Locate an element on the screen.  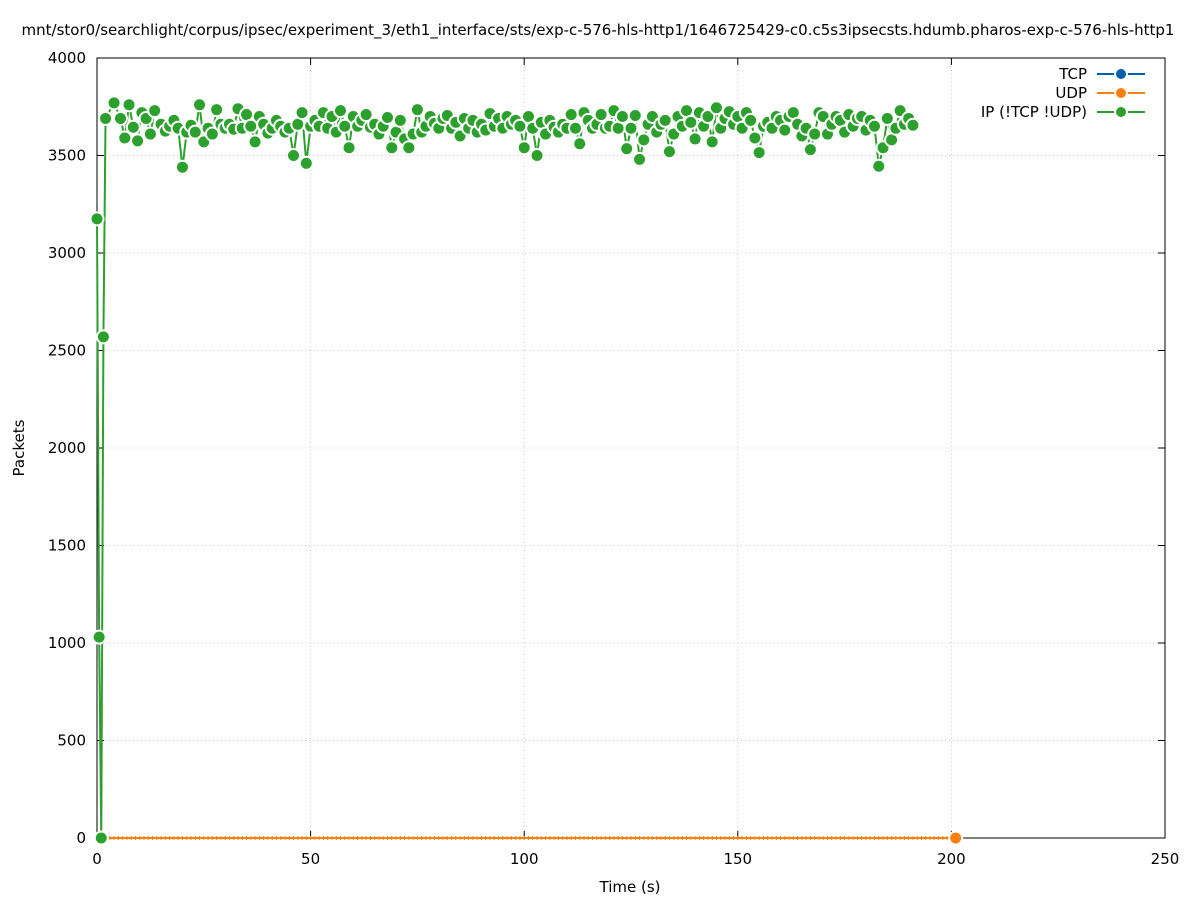
y-tick-label: 1000 is located at coordinates (67, 643).